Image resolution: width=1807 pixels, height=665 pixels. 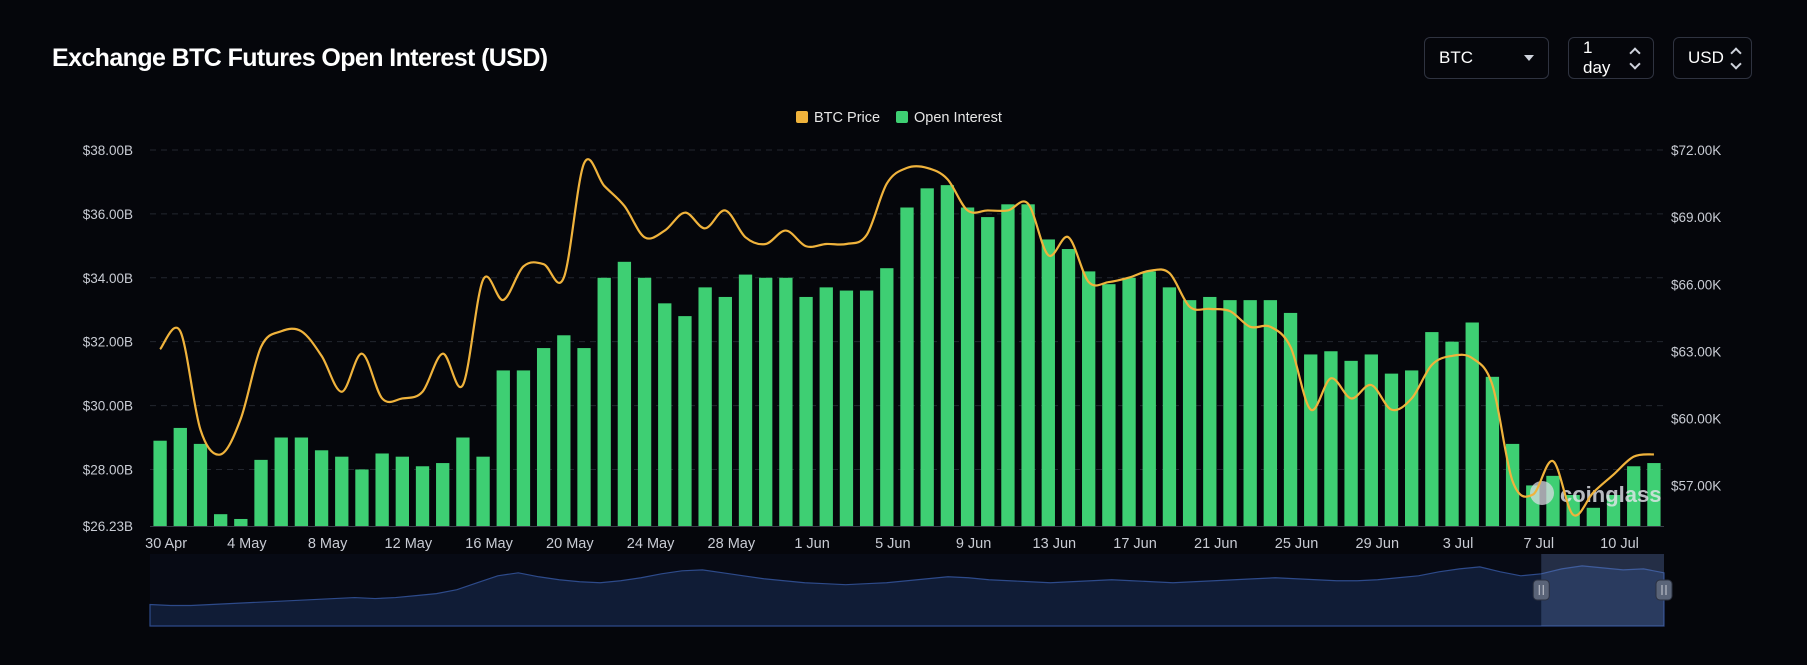 I want to click on x-tick-label: 7 Jul, so click(x=1538, y=544).